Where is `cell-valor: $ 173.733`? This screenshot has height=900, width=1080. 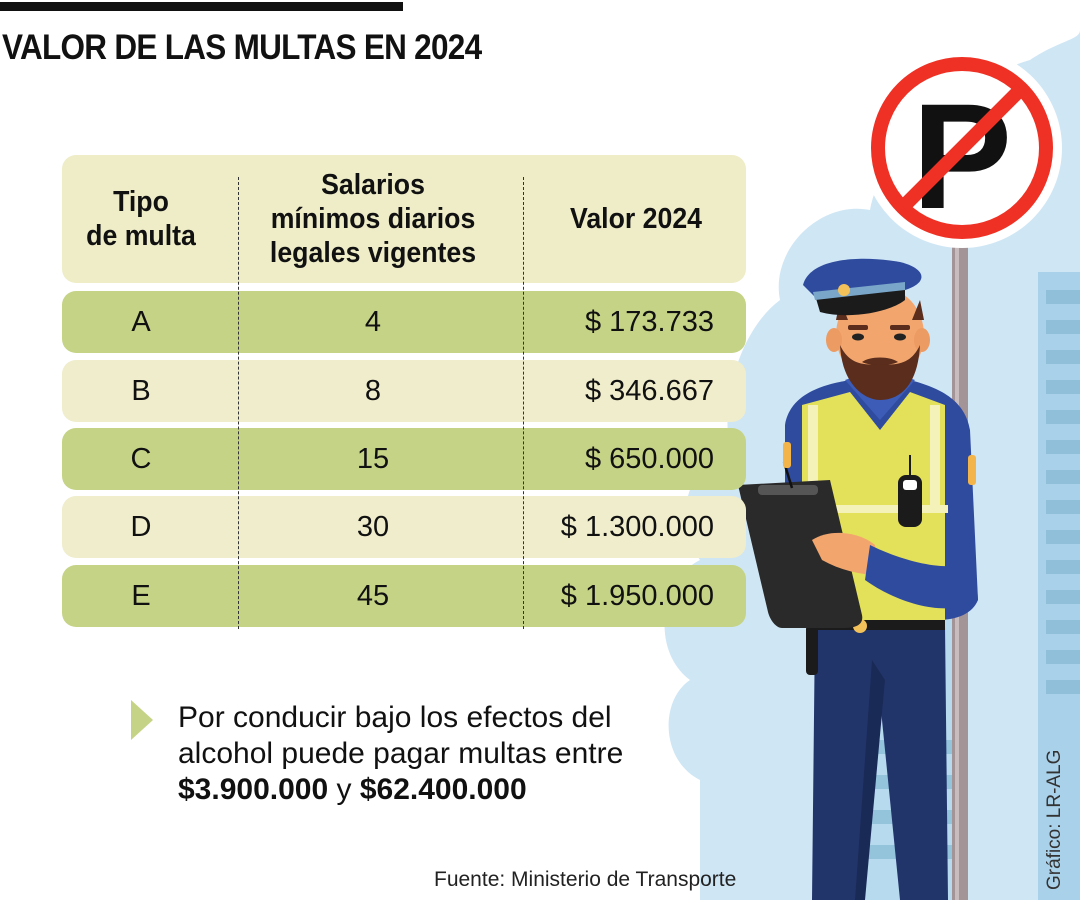
cell-valor: $ 173.733 is located at coordinates (649, 321).